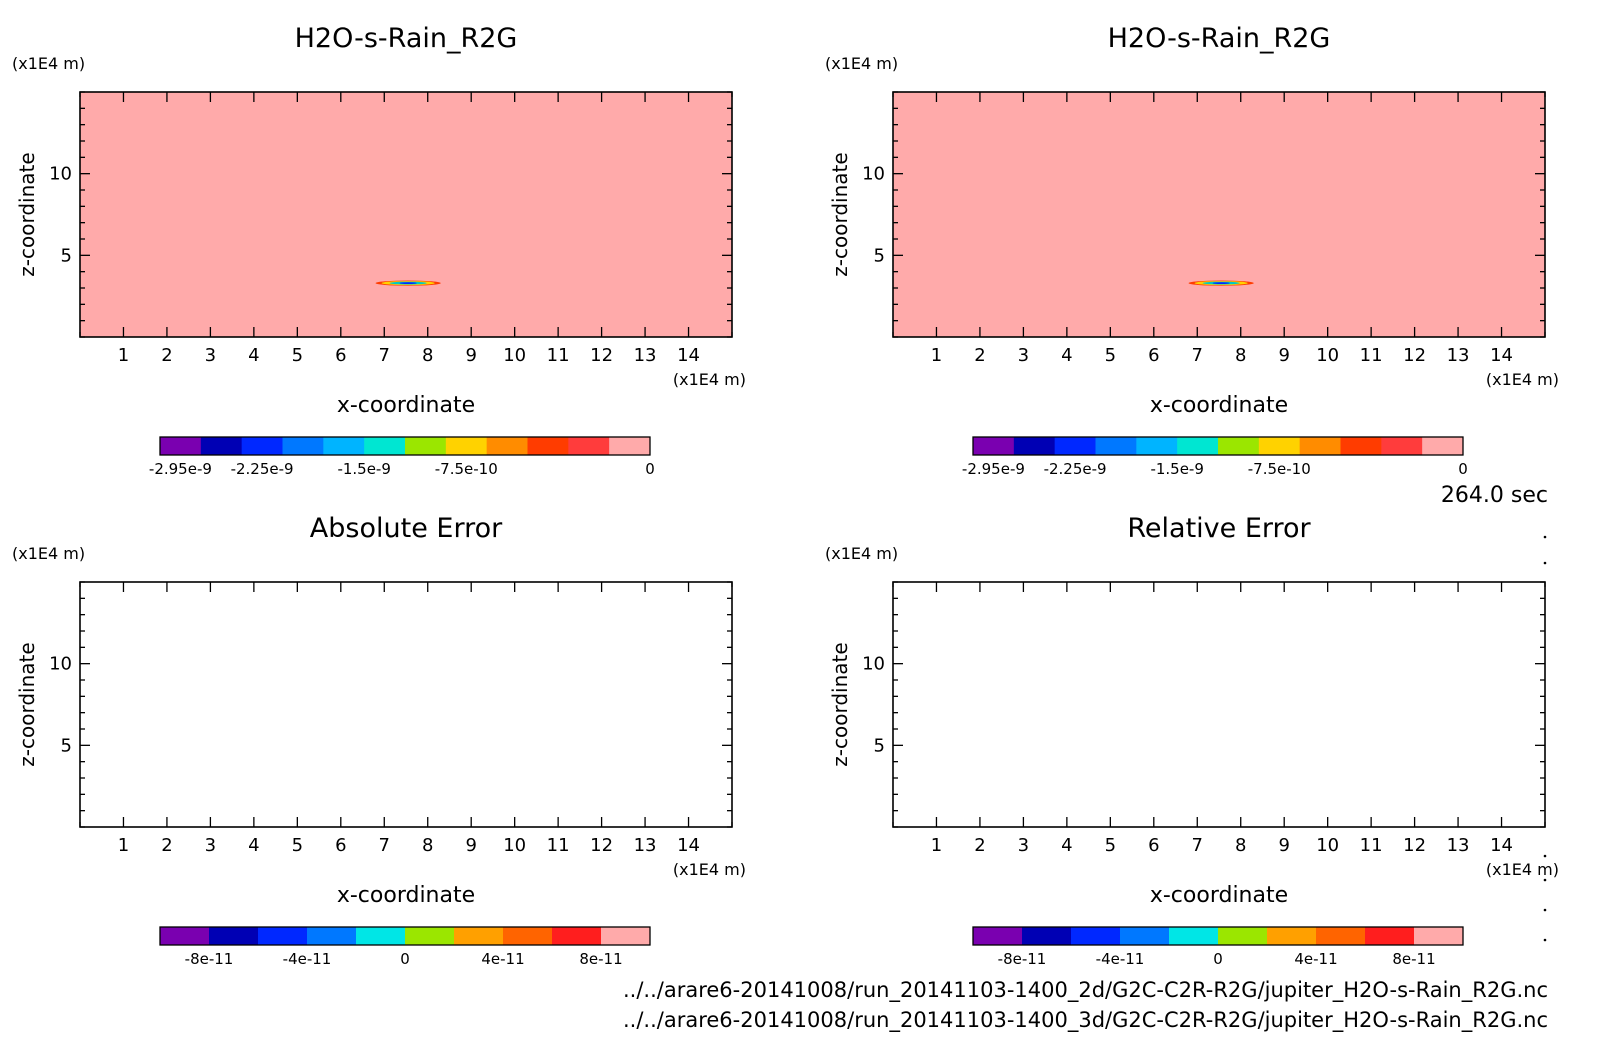  I want to click on colorbar-tick-label: 4e-11, so click(502, 959).